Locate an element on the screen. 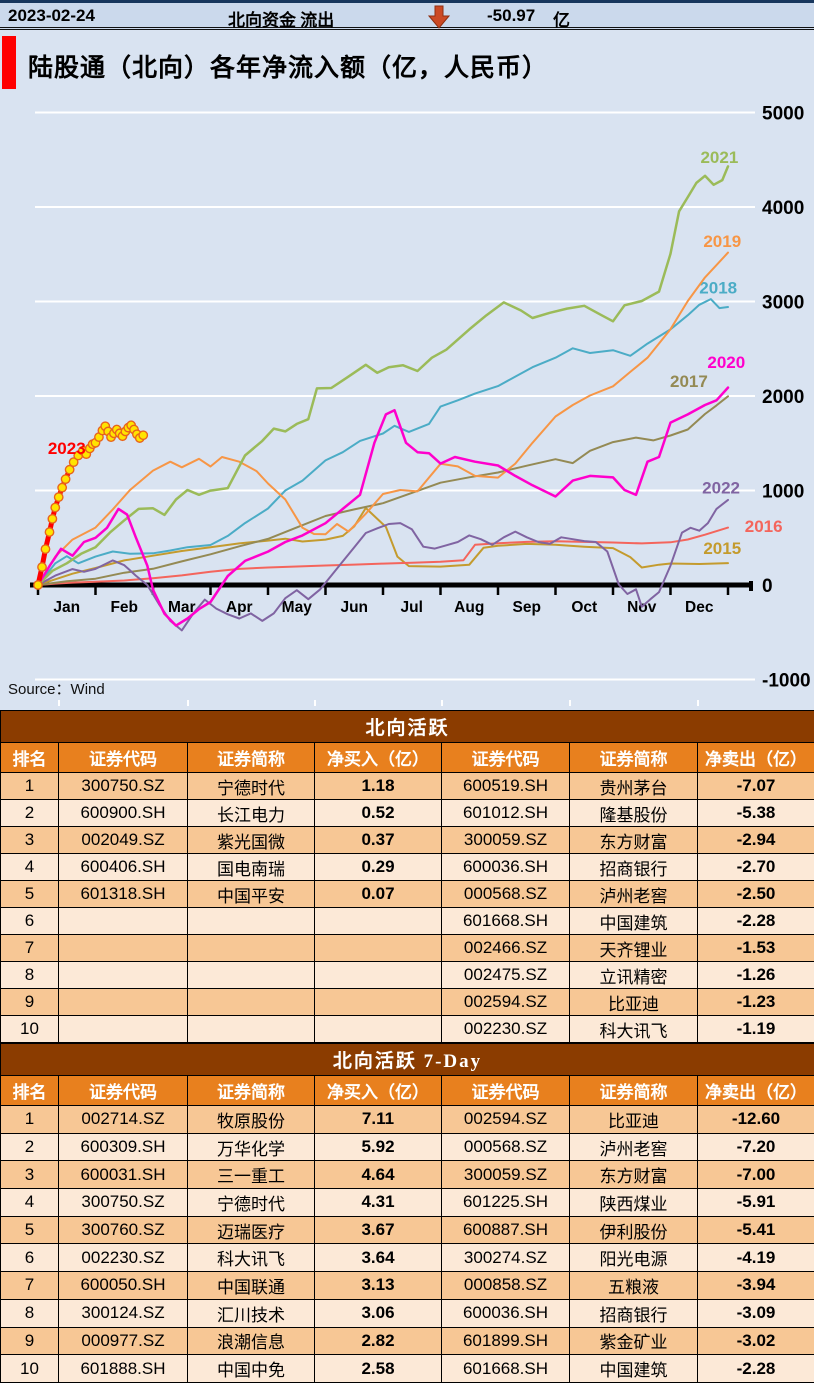  rank-cell: 7 is located at coordinates (30, 1286).